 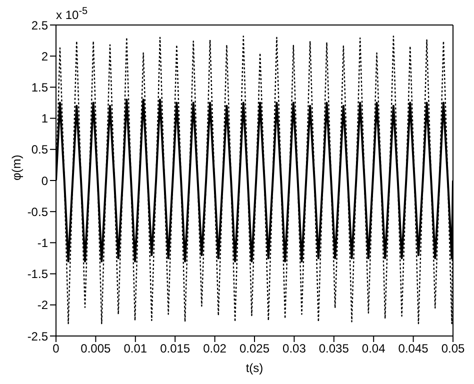 What do you see at coordinates (39, 149) in the screenshot?
I see `y-tick-label: 0.5` at bounding box center [39, 149].